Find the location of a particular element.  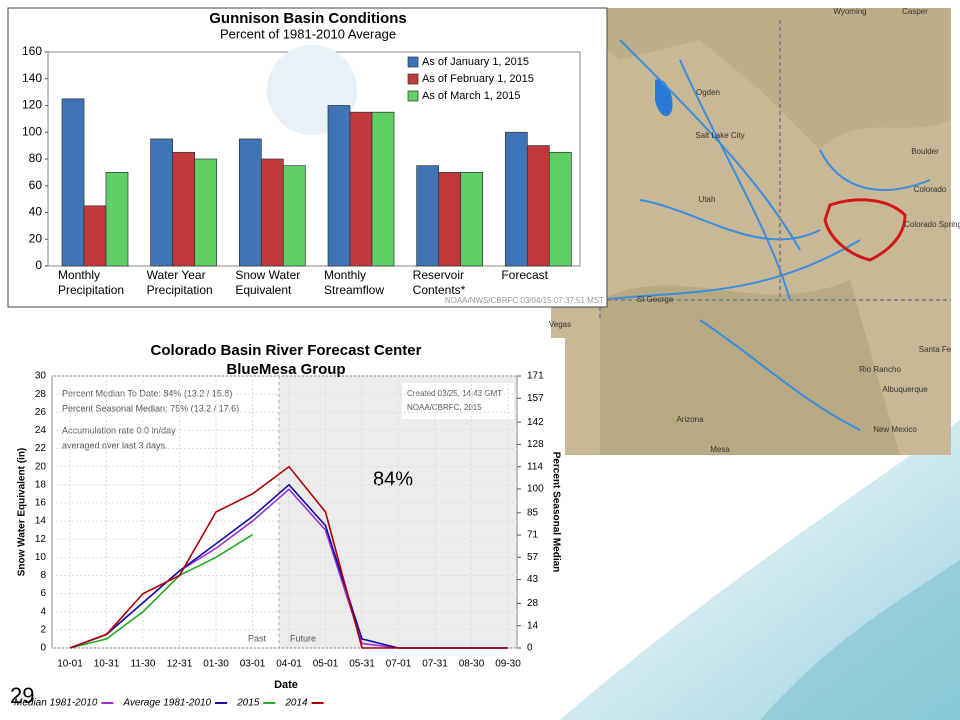

legend-label: As of March 1, 2015 is located at coordinates (471, 96).